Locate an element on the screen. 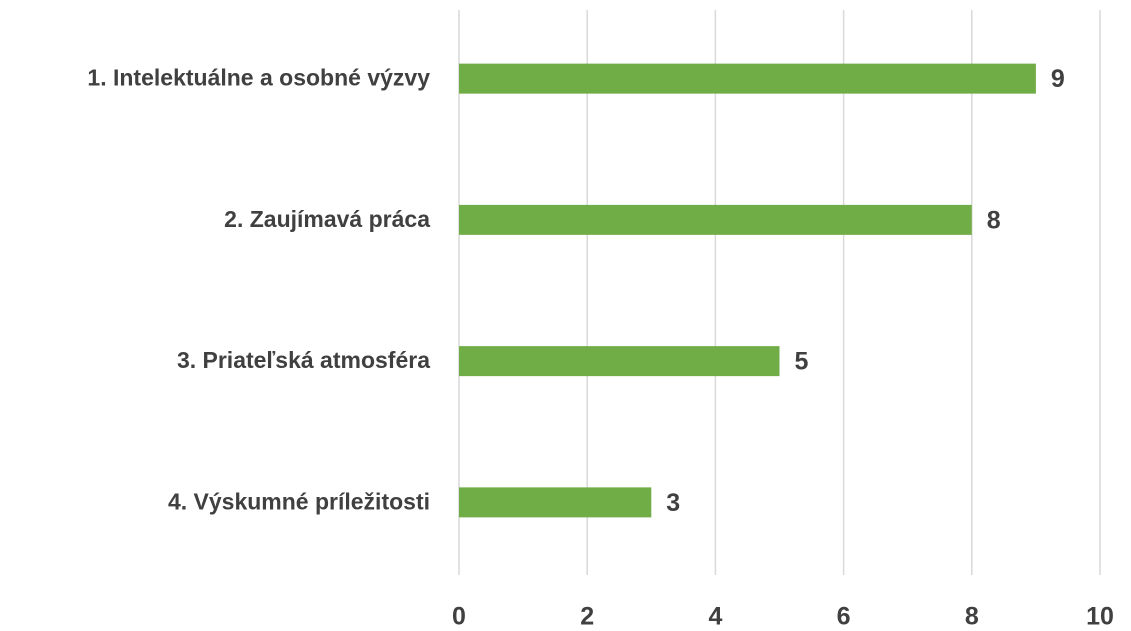 This screenshot has width=1131, height=631. data-label: 5 is located at coordinates (802, 362).